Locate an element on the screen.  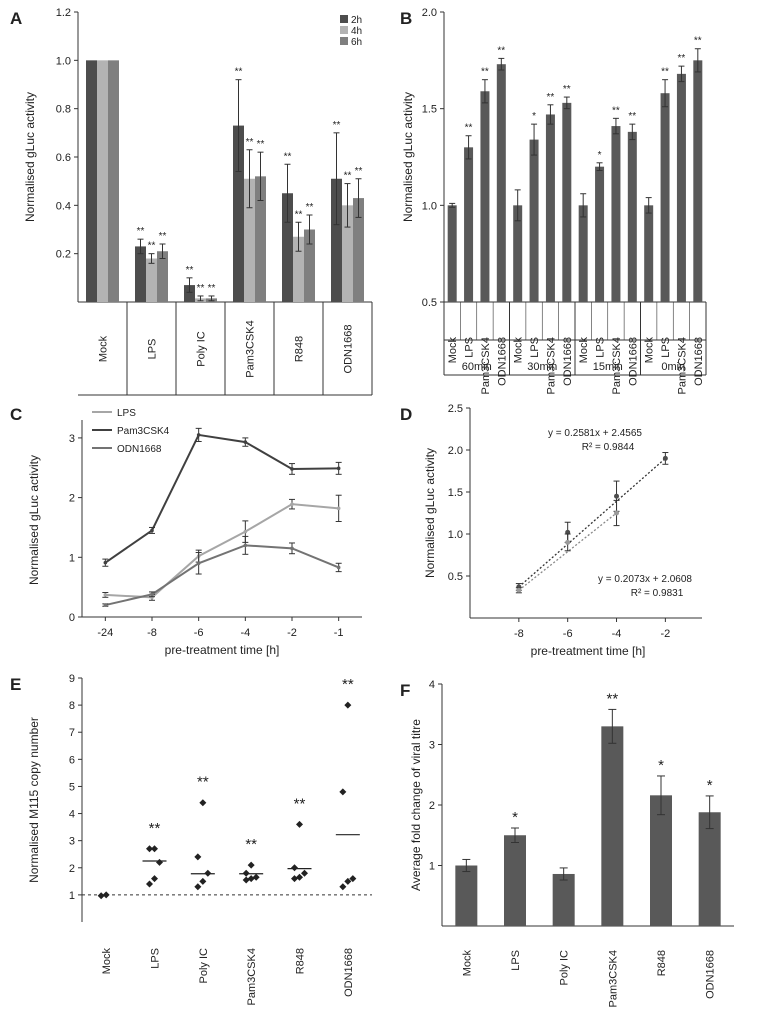
legend-label: 2h is located at coordinates (356, 20).